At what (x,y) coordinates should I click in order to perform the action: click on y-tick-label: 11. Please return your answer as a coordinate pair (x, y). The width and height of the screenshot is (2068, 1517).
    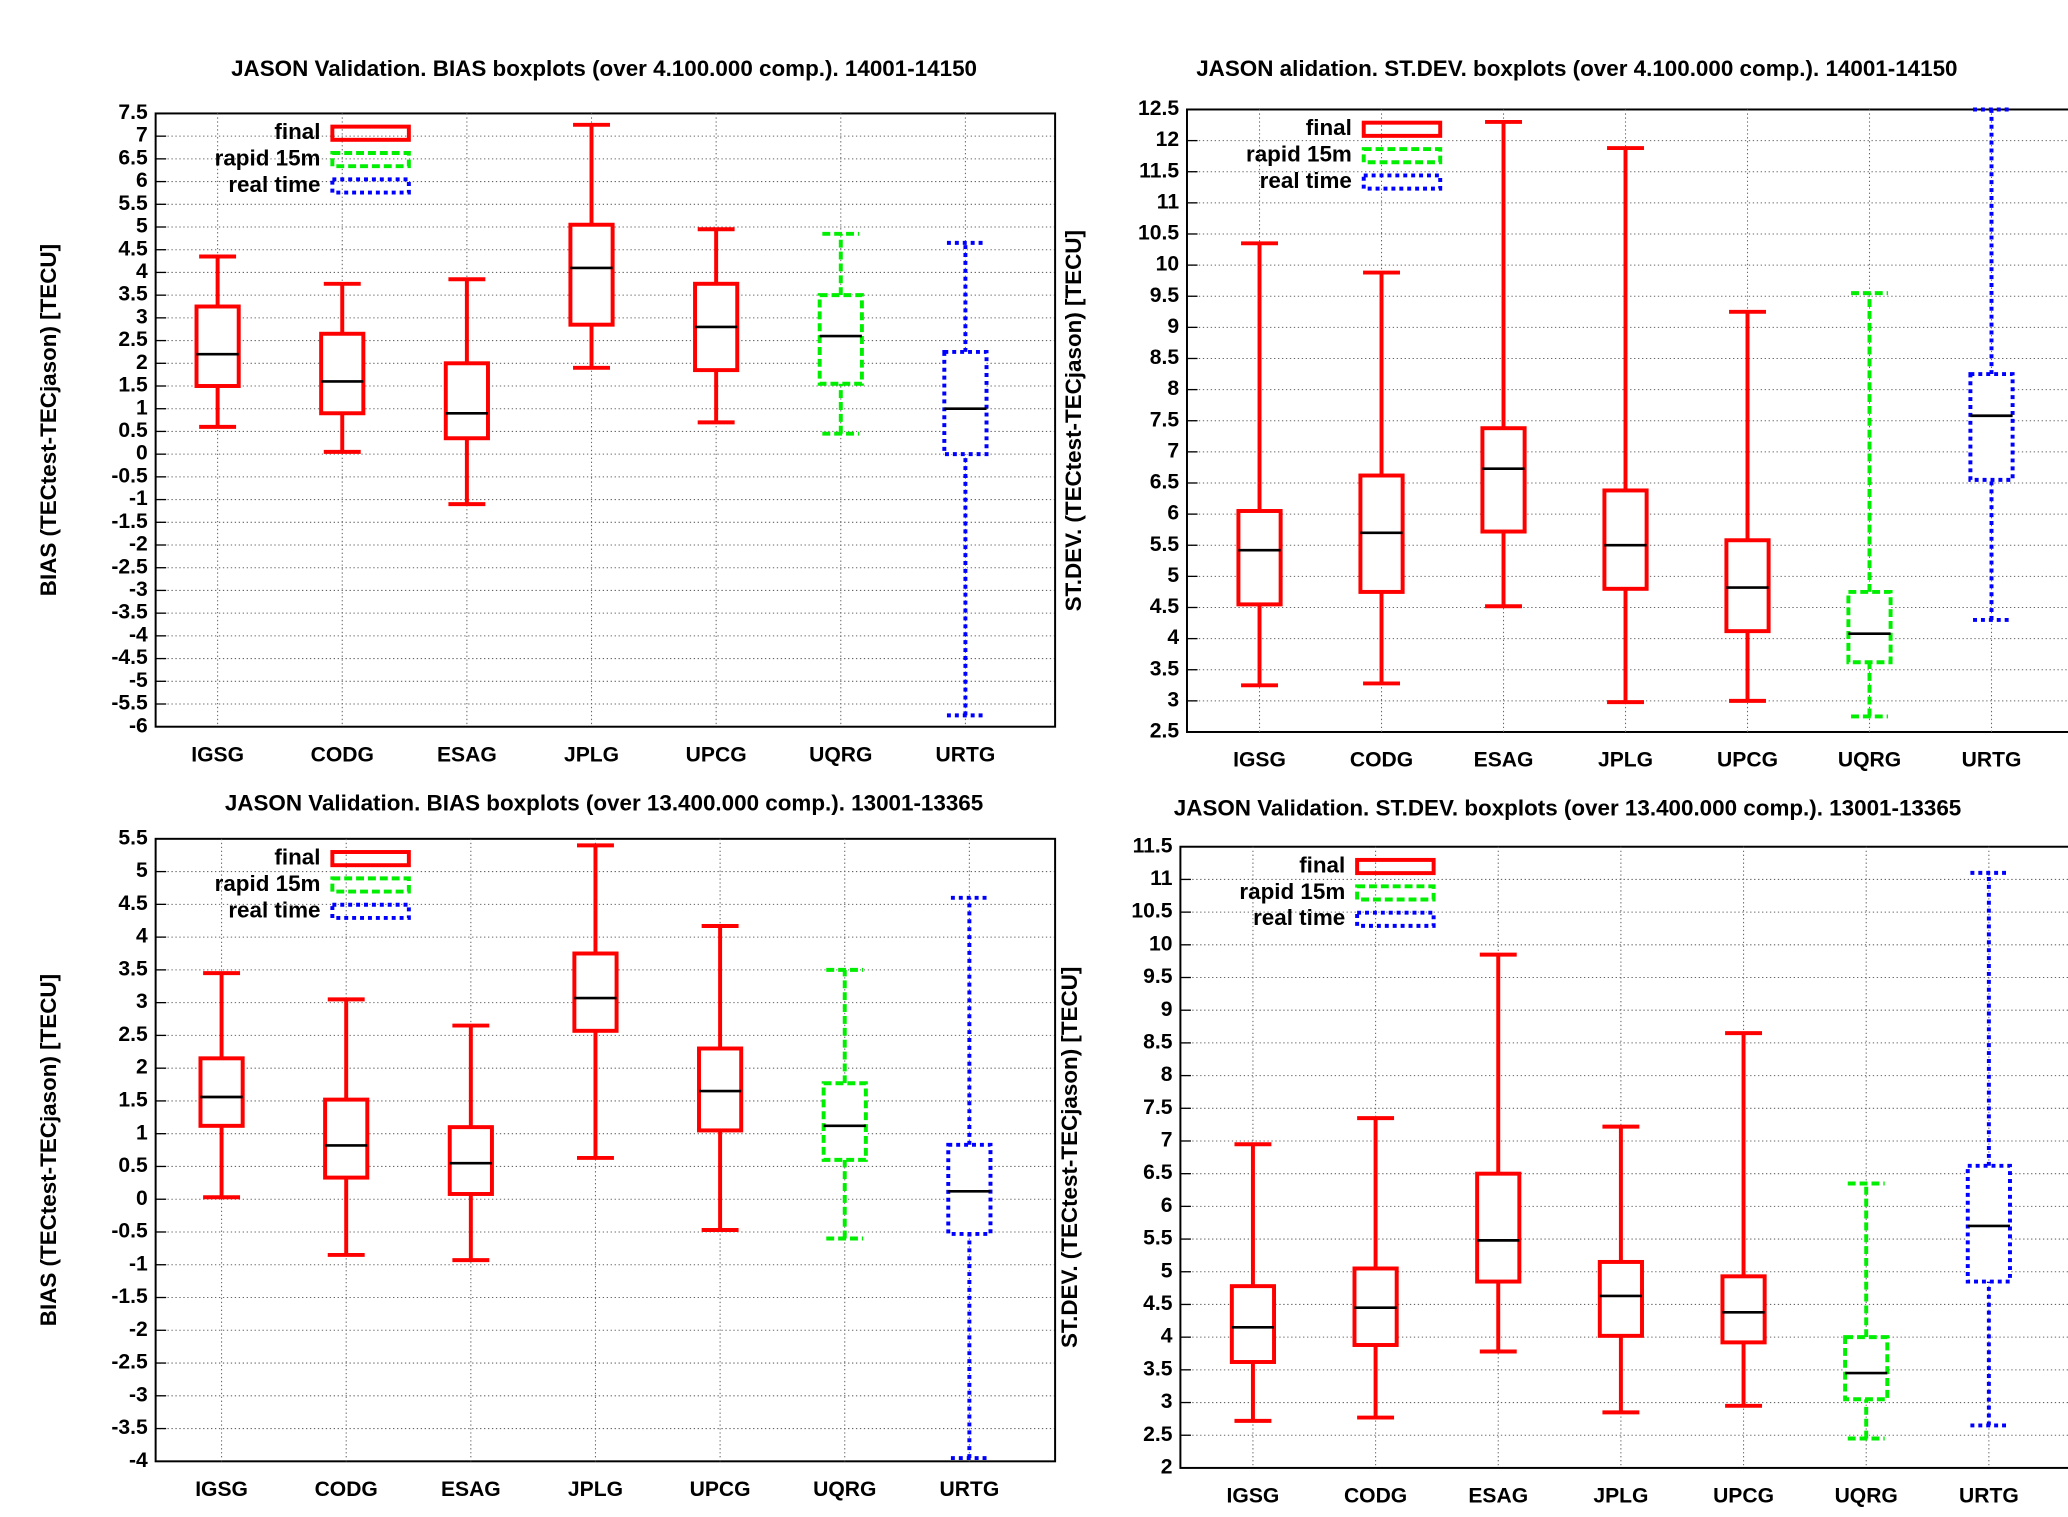
    Looking at the image, I should click on (1161, 878).